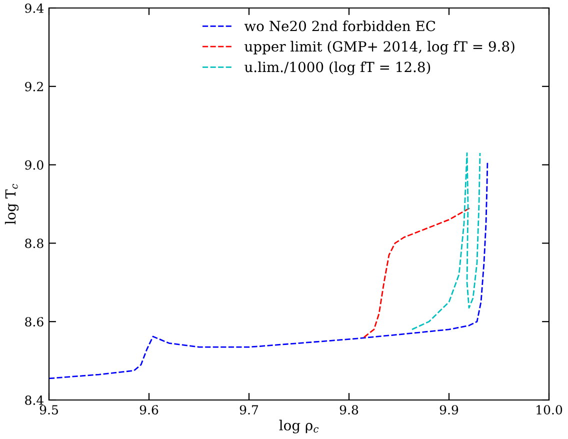 This screenshot has width=568, height=439. I want to click on legend-label: u.lim./1000 (log fT = 12.8), so click(337, 68).